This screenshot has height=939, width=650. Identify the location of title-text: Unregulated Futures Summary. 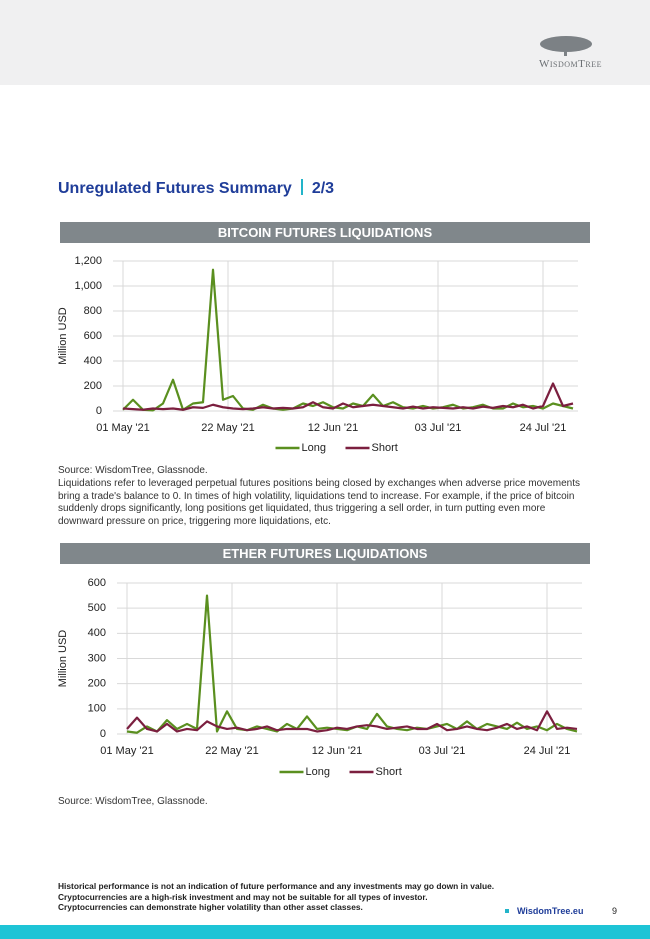
(175, 188).